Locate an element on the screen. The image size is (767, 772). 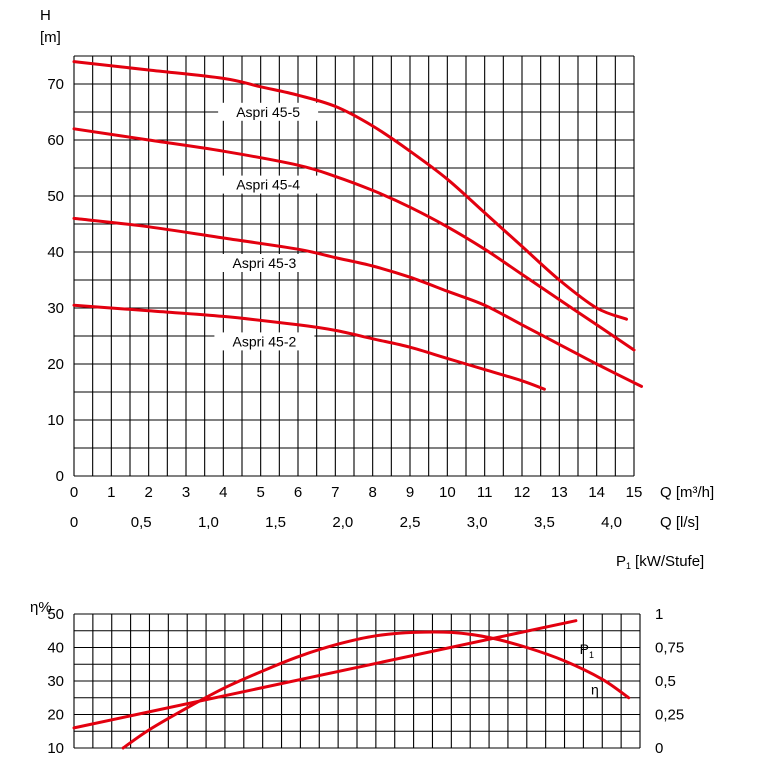
power-tick-label: 0,25 is located at coordinates (669, 715).